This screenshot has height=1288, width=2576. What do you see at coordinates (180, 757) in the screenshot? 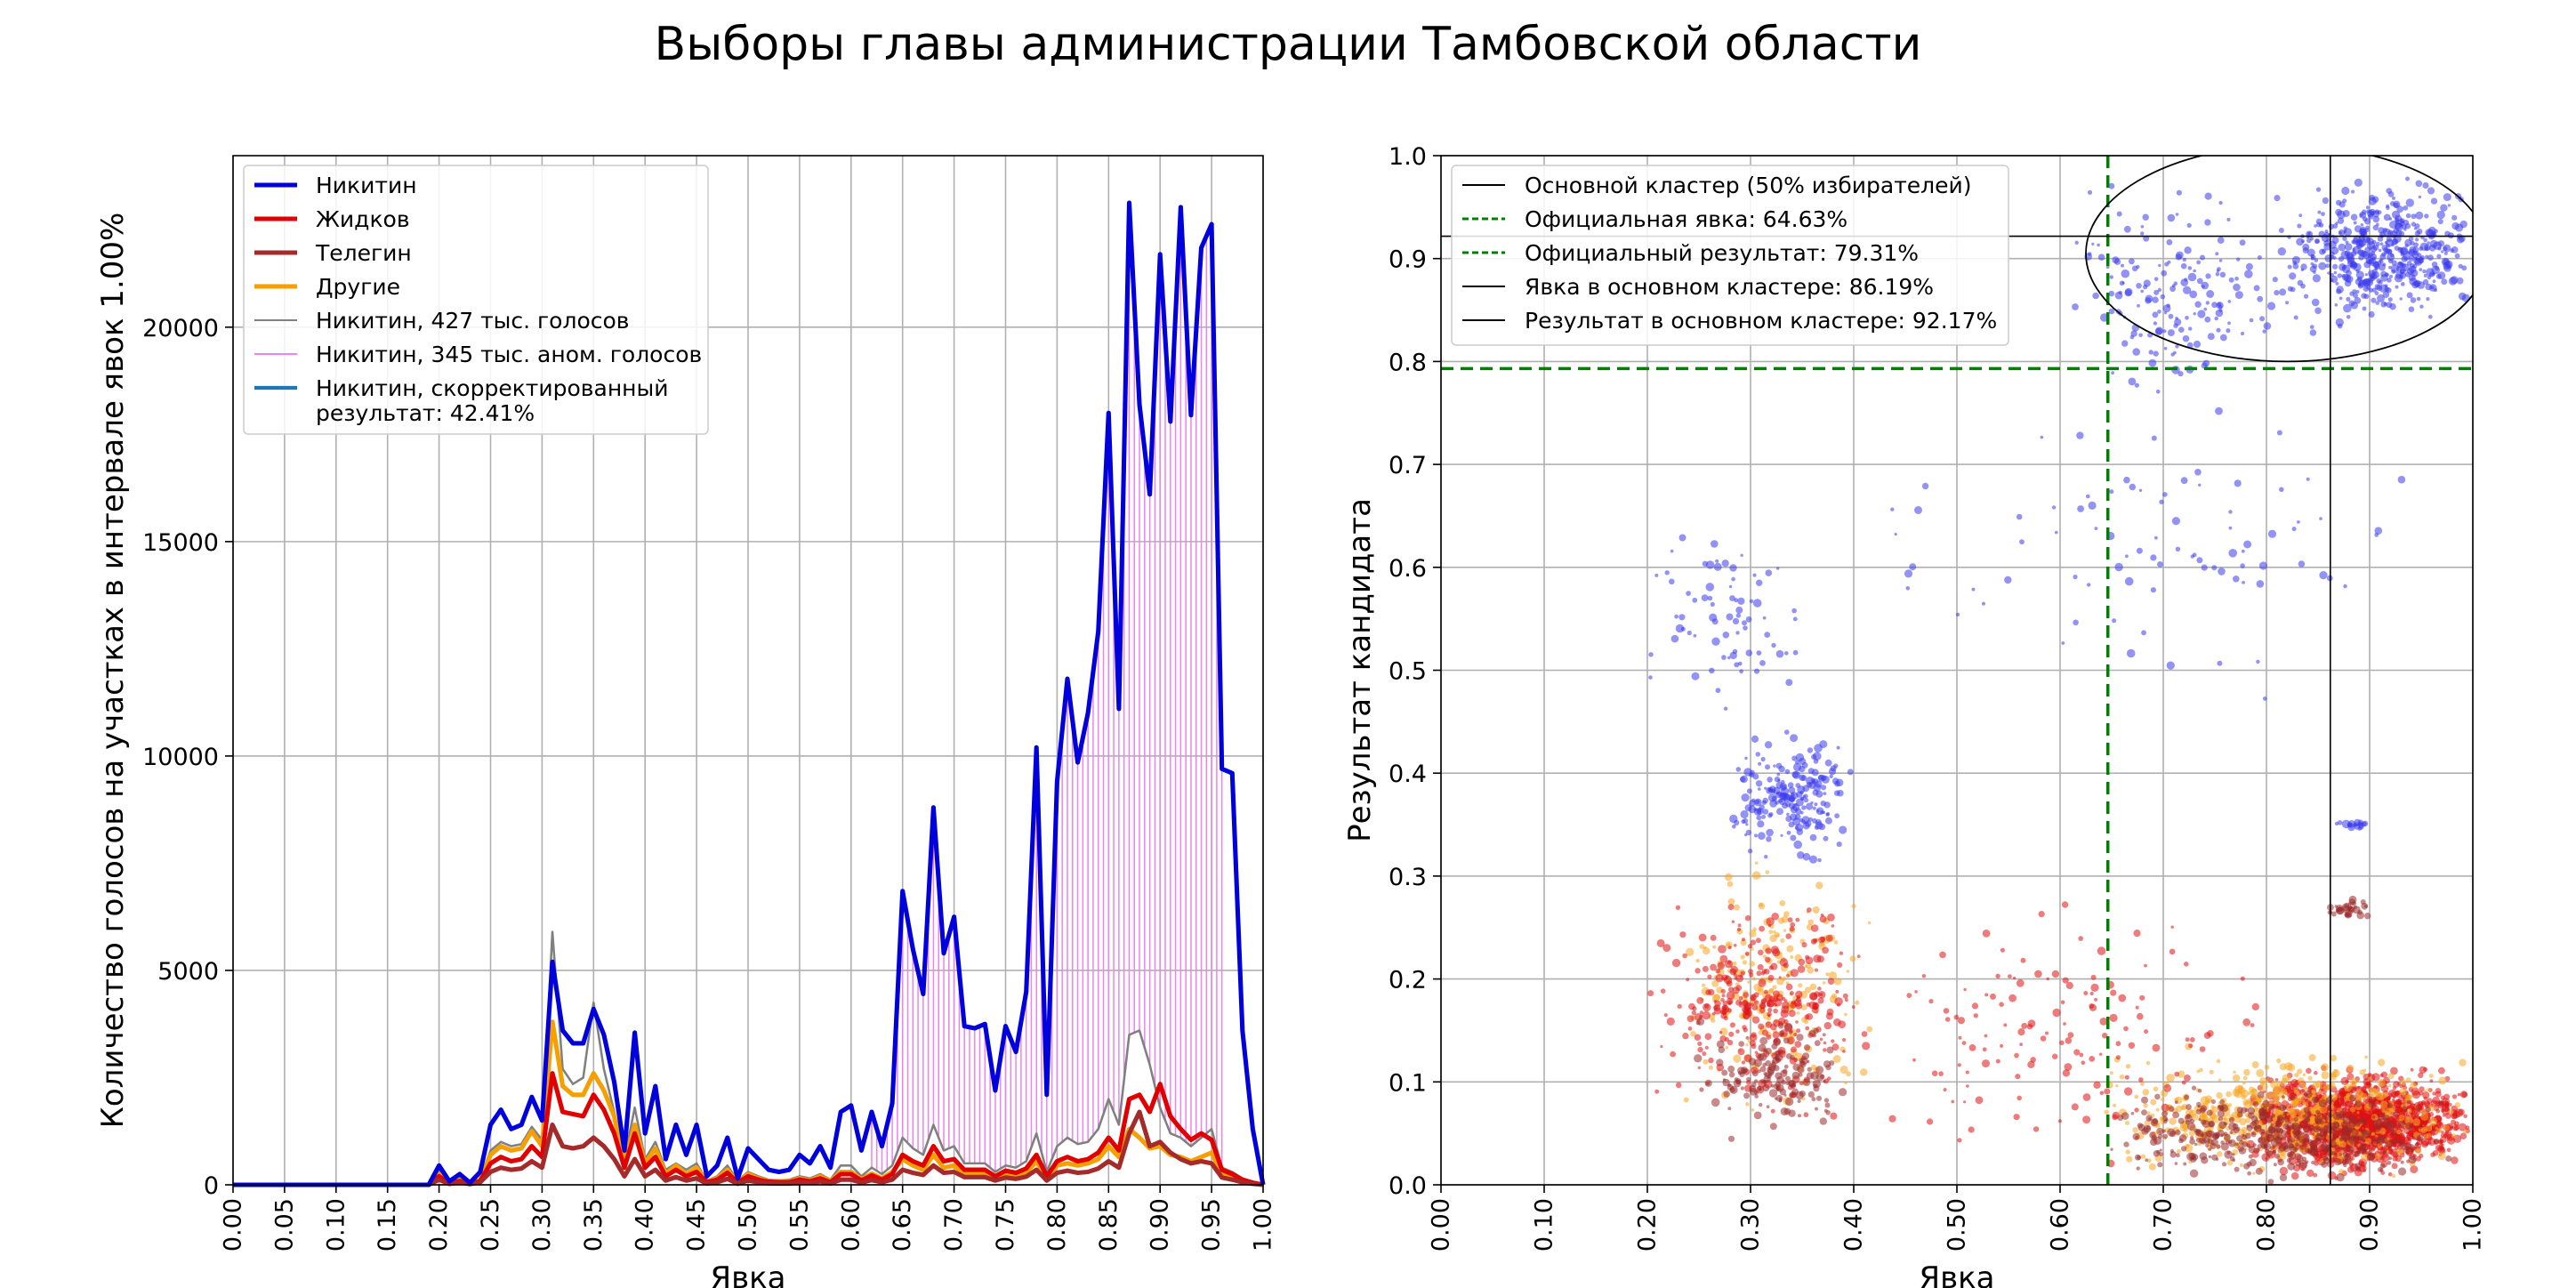
I see `left-ytick-label-2: 10000` at bounding box center [180, 757].